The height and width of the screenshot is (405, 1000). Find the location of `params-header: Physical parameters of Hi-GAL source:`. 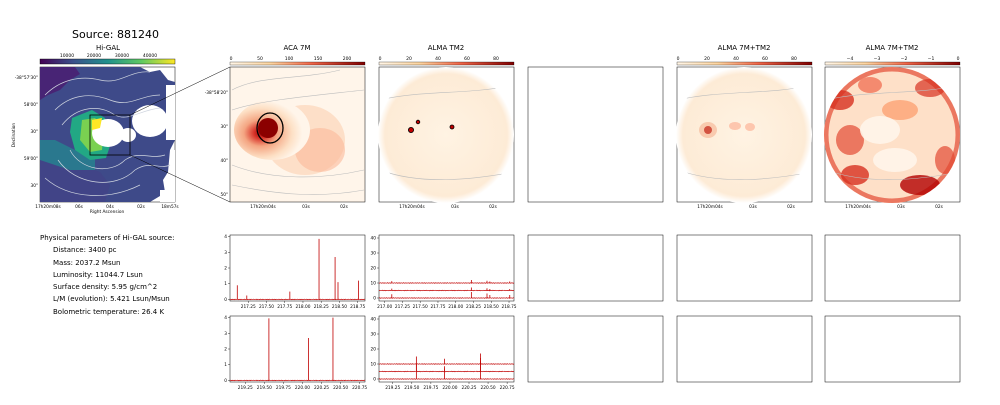

params-header: Physical parameters of Hi-GAL source: is located at coordinates (107, 238).